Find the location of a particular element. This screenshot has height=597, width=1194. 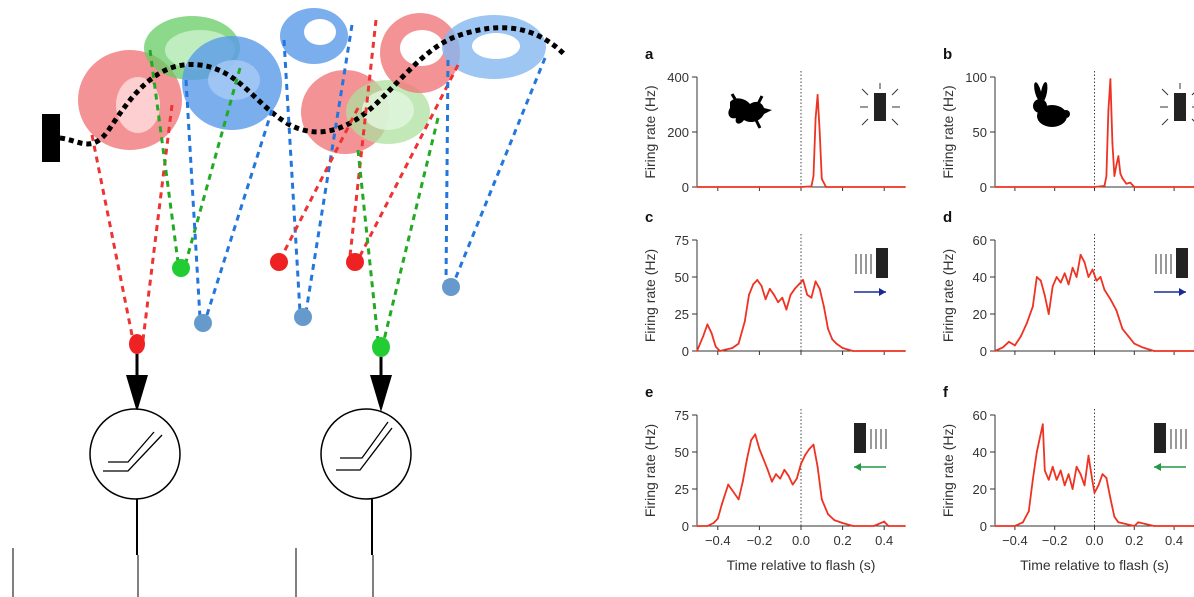

cell-red is located at coordinates (279, 262).